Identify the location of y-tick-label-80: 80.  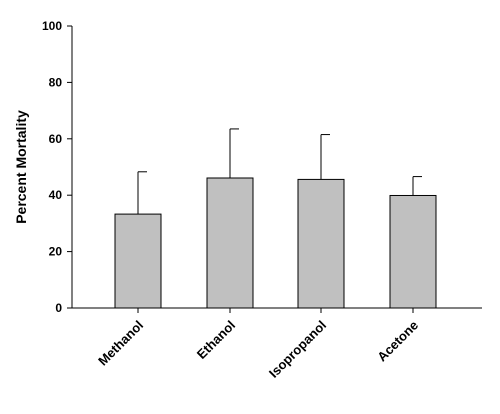
(56, 82).